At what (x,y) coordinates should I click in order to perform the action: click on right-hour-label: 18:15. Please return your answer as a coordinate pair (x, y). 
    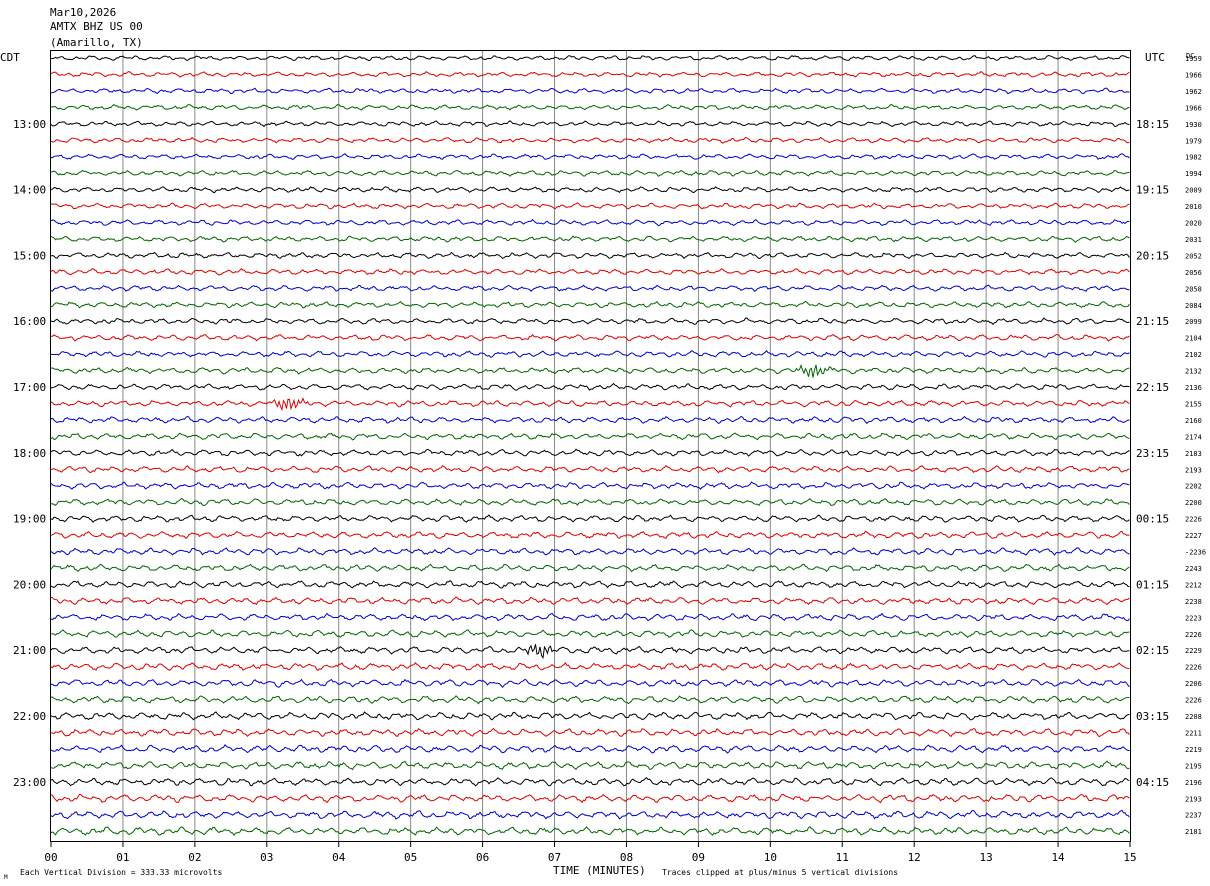
    Looking at the image, I should click on (1152, 124).